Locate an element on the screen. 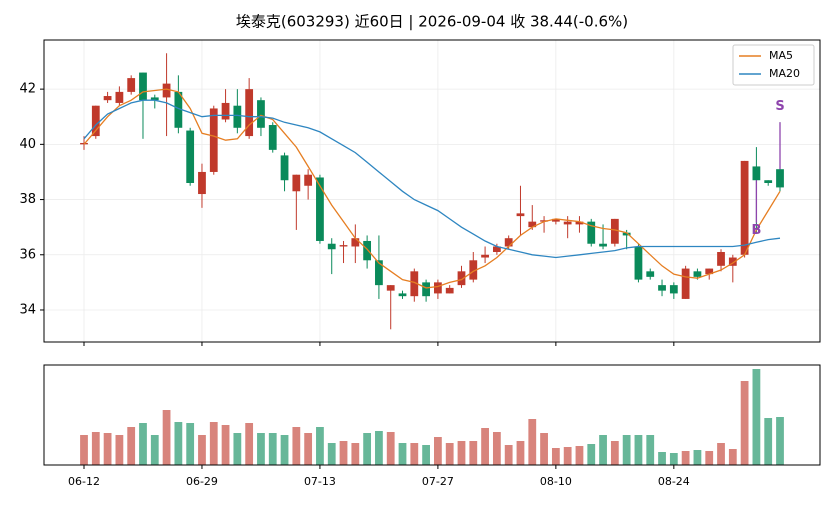  x-tick-label: 07-13 is located at coordinates (320, 481).